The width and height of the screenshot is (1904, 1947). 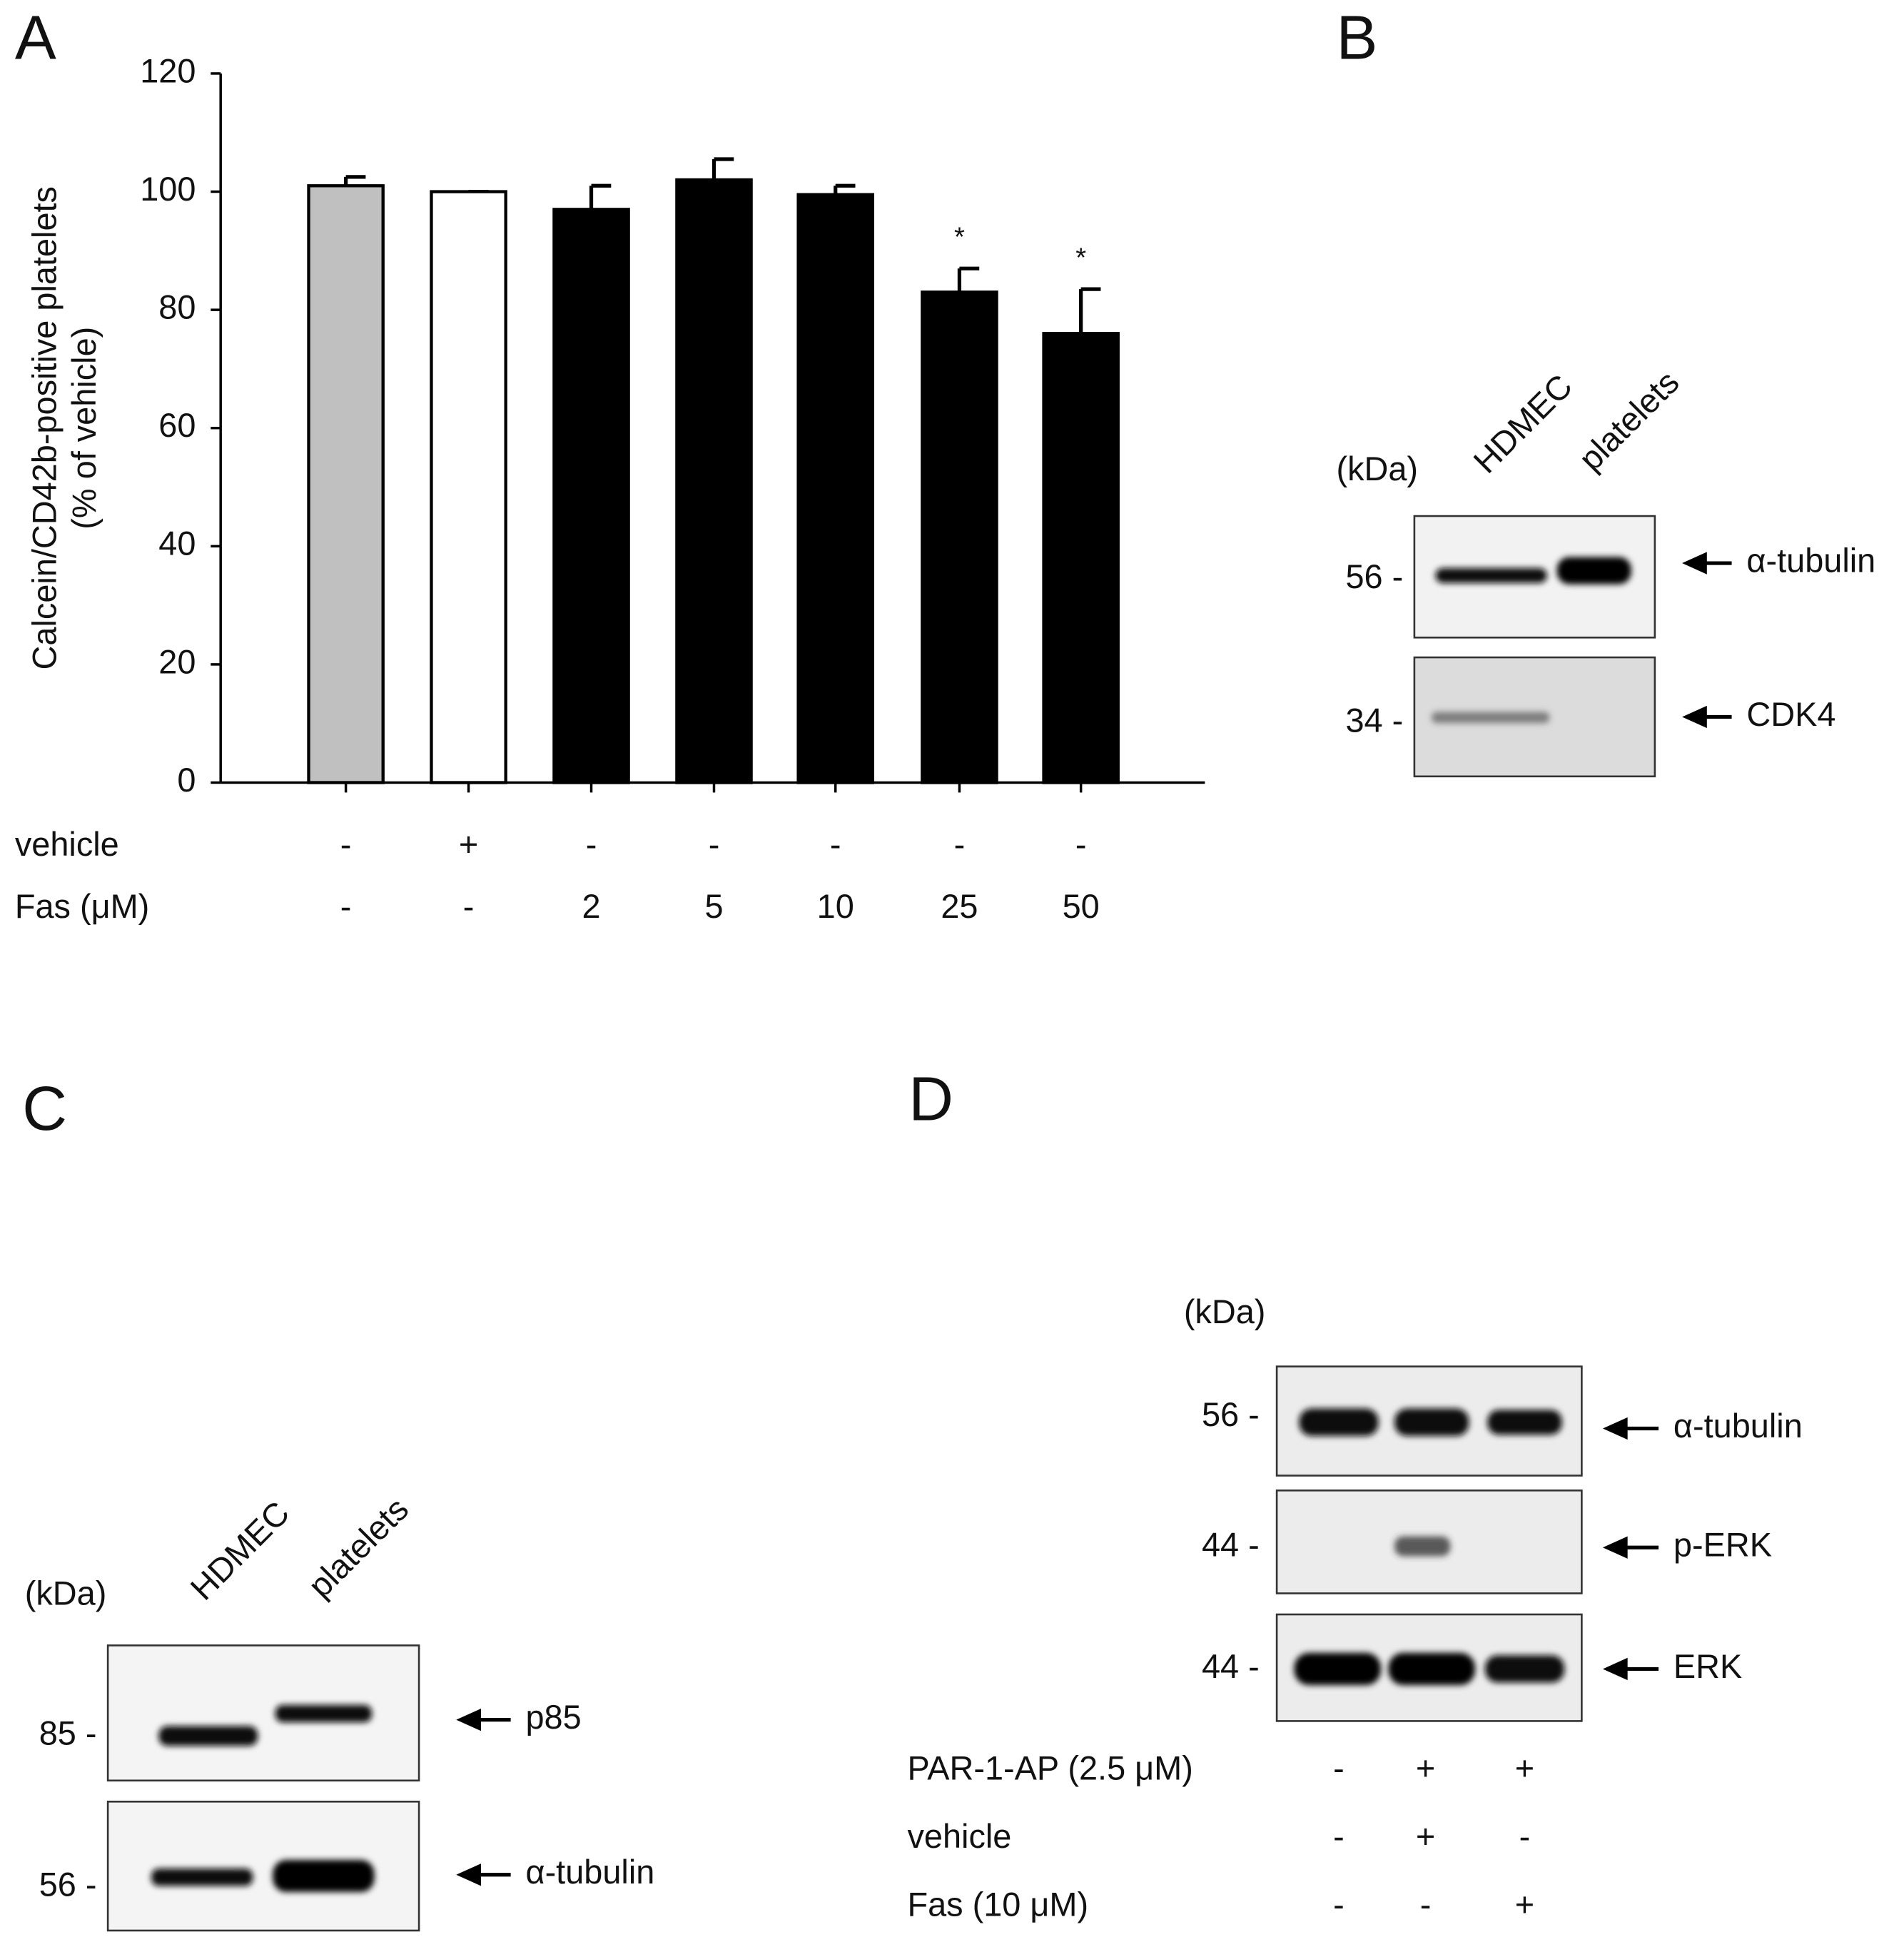 What do you see at coordinates (468, 844) in the screenshot?
I see `row-cell: +` at bounding box center [468, 844].